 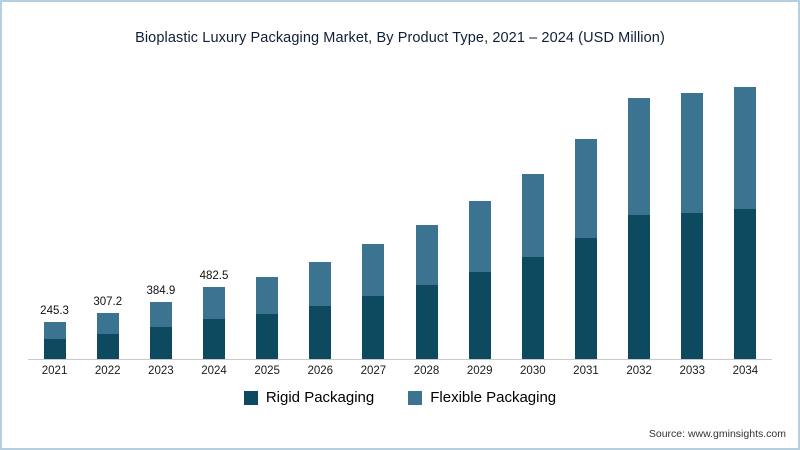 I want to click on legend: Rigid Packaging Flexible Packaging, so click(x=400, y=397).